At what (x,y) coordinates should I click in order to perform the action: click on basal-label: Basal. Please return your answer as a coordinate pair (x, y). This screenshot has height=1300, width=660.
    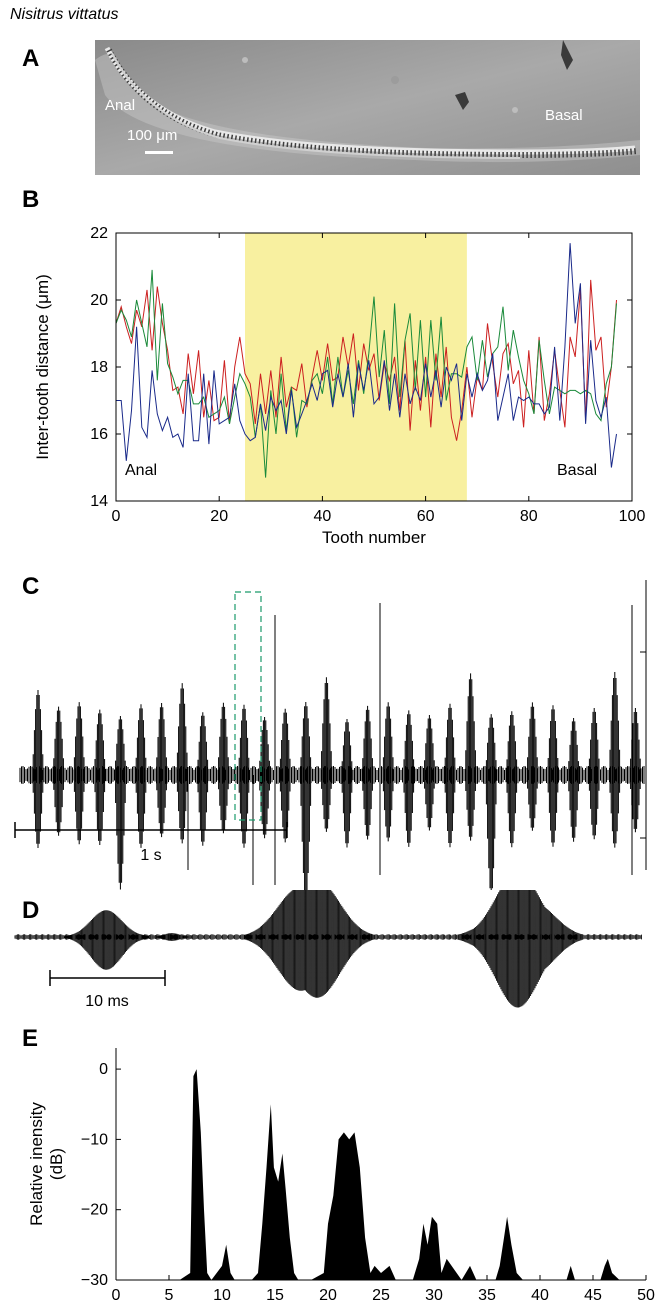
    Looking at the image, I should click on (564, 115).